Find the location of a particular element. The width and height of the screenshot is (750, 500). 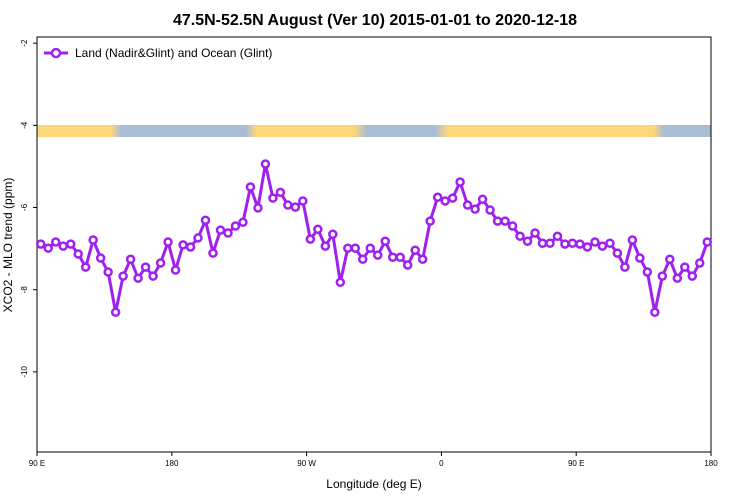

legend: Land (Nadir&Glint) and Ocean (Glint) is located at coordinates (158, 53).